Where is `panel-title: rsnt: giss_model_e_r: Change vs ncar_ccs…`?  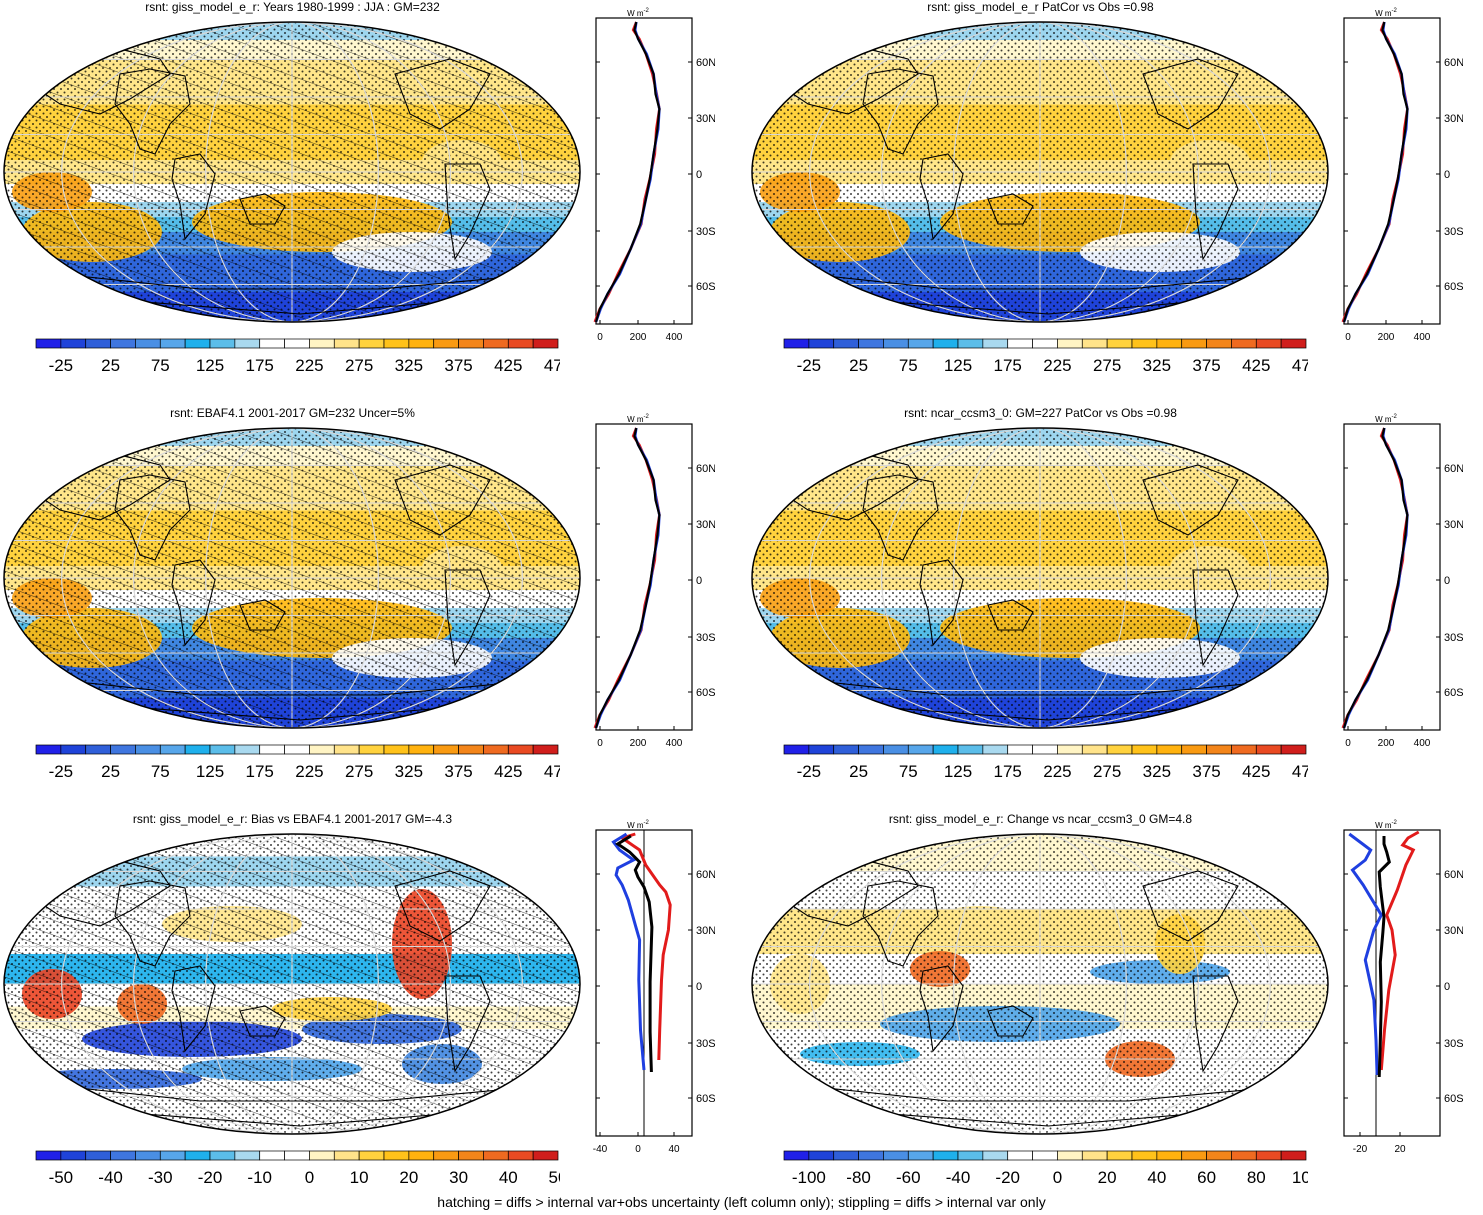
panel-title: rsnt: giss_model_e_r: Change vs ncar_ccs… is located at coordinates (1040, 819).